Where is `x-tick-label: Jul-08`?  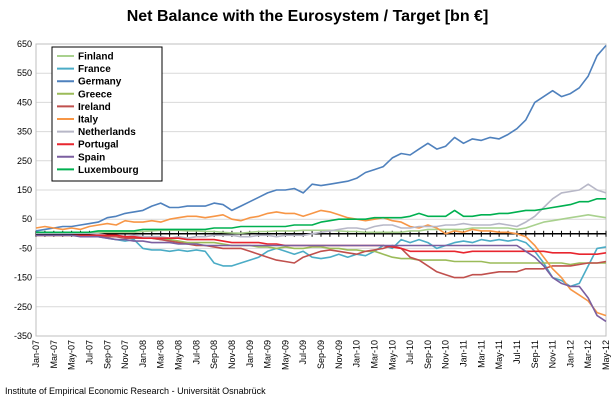
x-tick-label: Jul-08 is located at coordinates (196, 352).